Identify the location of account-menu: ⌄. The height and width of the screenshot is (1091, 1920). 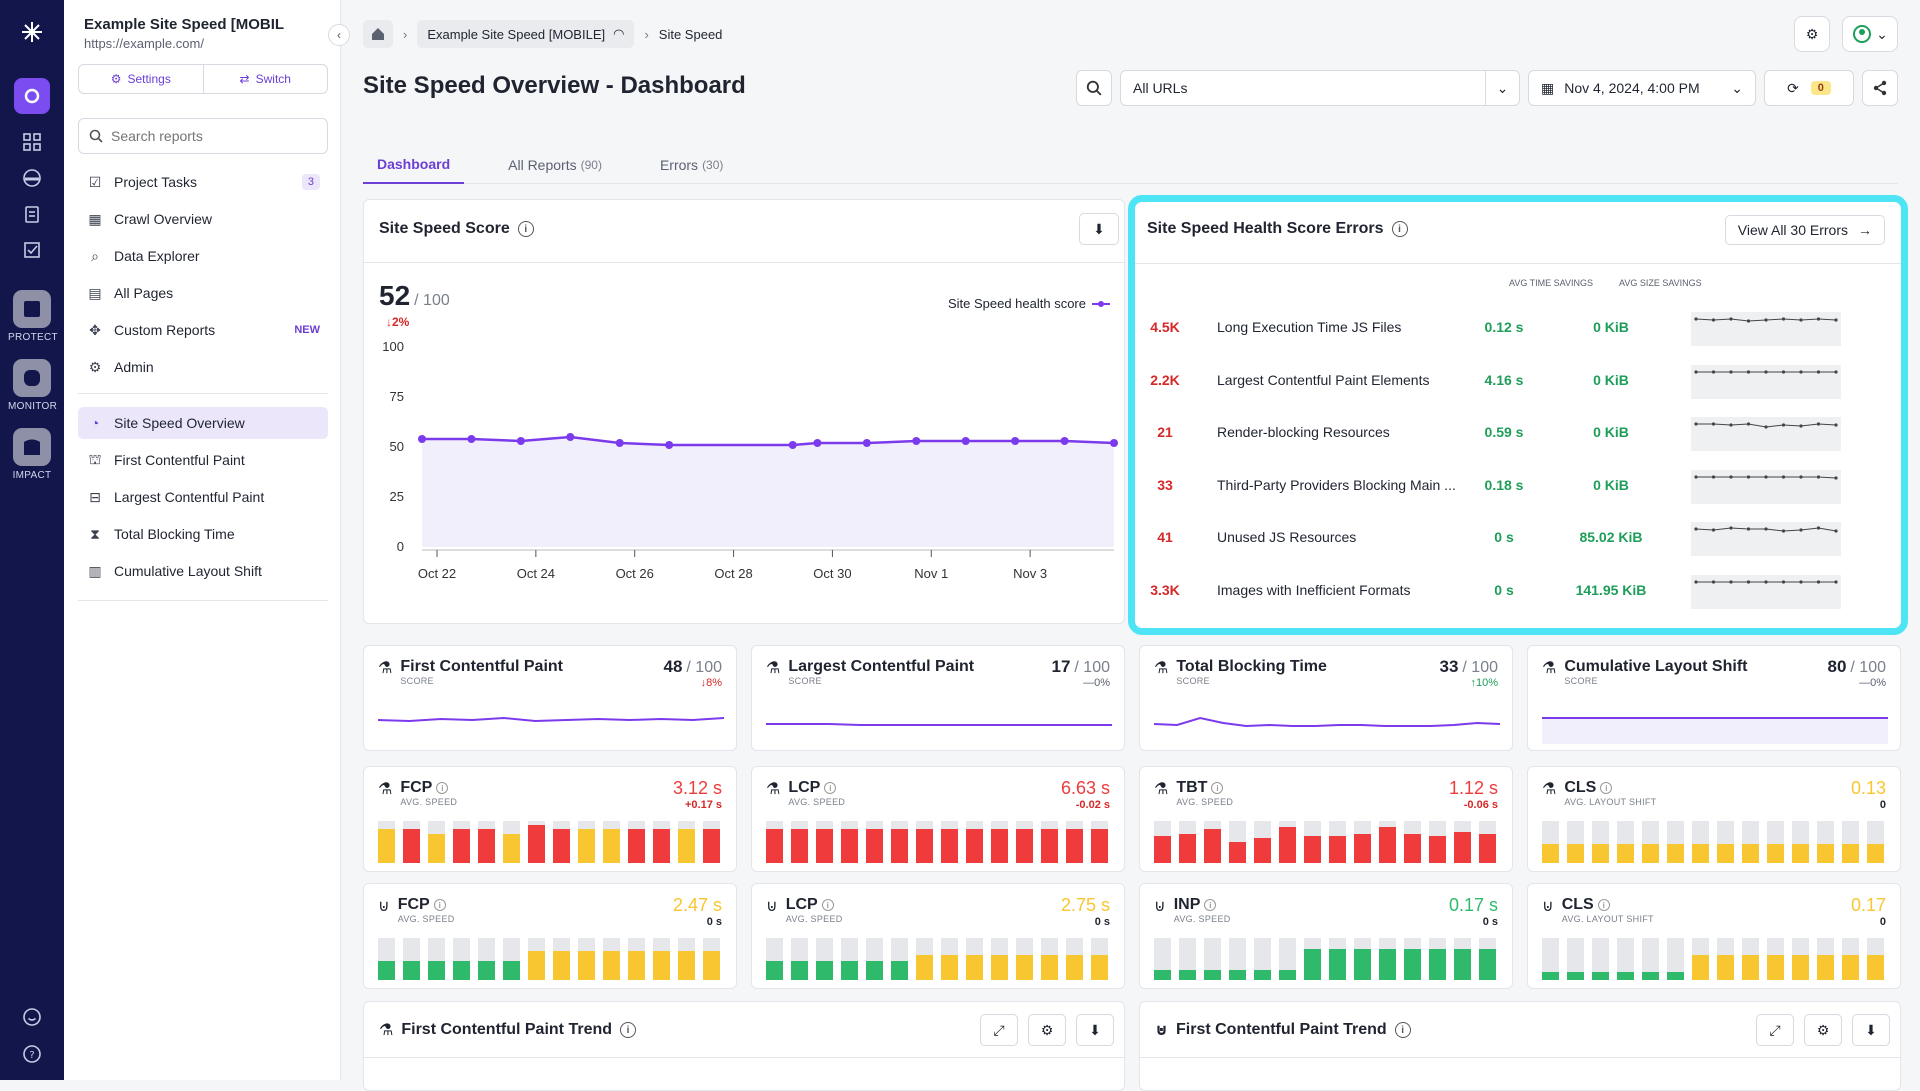
(1870, 34).